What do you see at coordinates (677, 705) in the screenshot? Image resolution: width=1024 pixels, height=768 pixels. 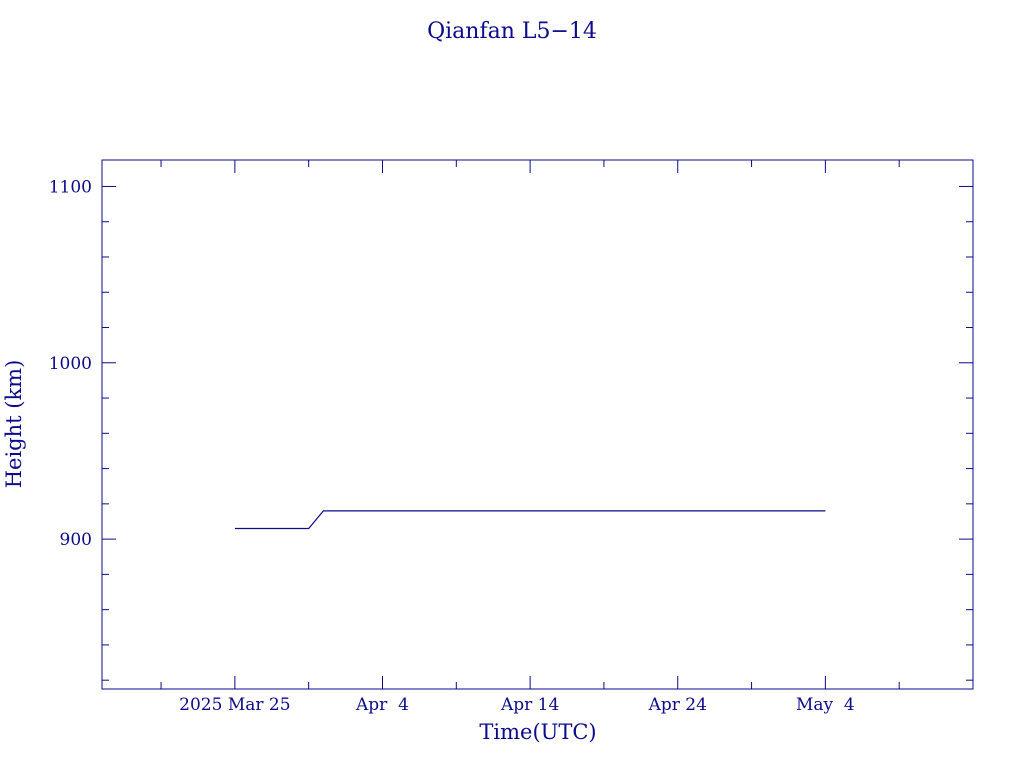 I see `x-tick-label: Apr 24` at bounding box center [677, 705].